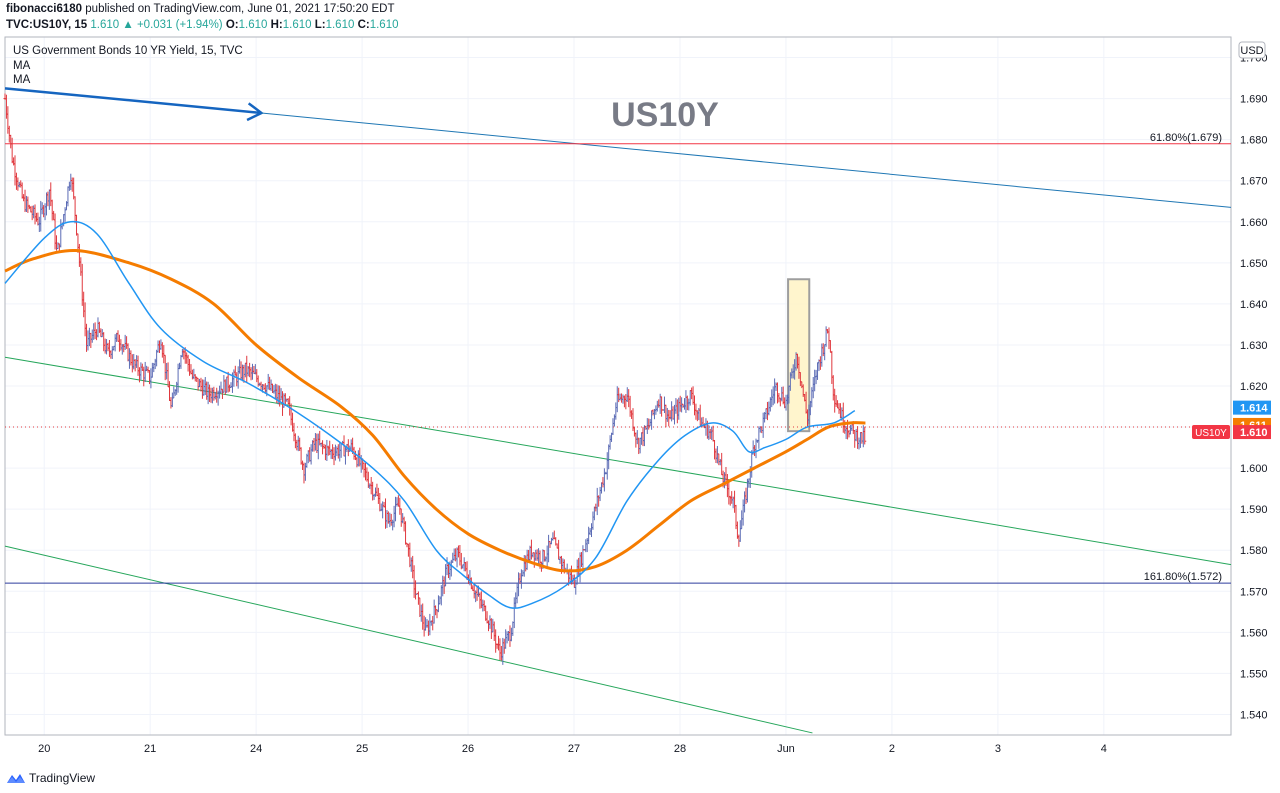 The width and height of the screenshot is (1280, 793). I want to click on ohlc-open-value: 1.610, so click(253, 25).